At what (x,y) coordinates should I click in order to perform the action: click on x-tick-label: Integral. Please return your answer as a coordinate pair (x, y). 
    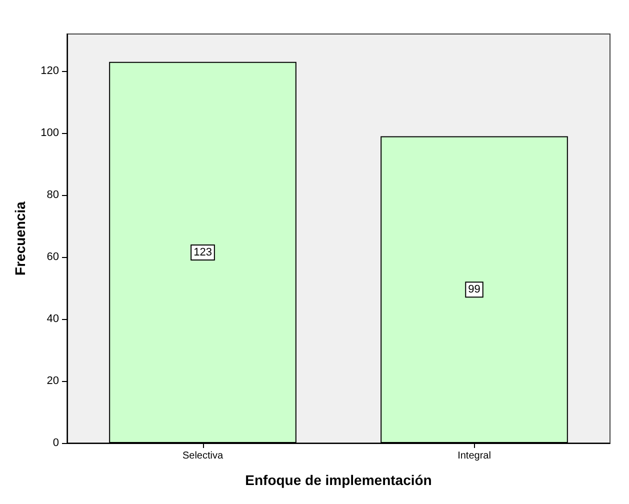
    Looking at the image, I should click on (474, 456).